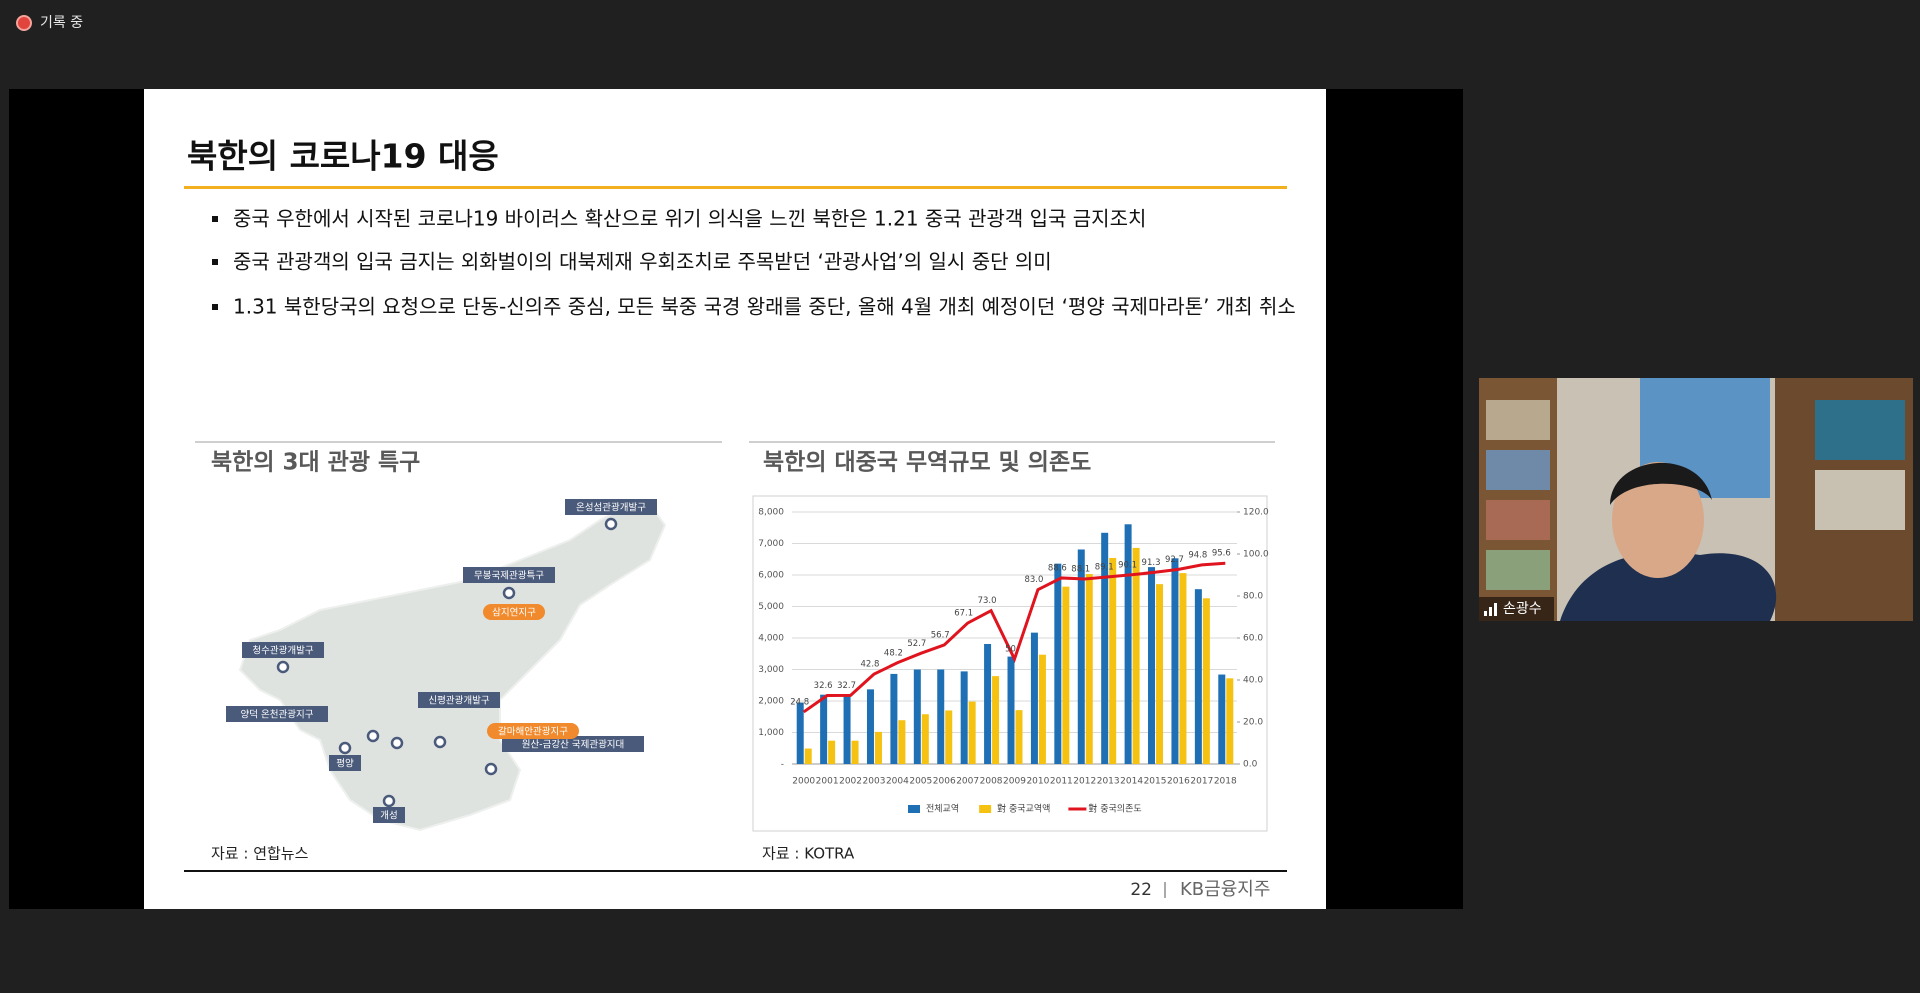 This screenshot has height=993, width=1920. What do you see at coordinates (823, 686) in the screenshot?
I see `data-label: 32.6` at bounding box center [823, 686].